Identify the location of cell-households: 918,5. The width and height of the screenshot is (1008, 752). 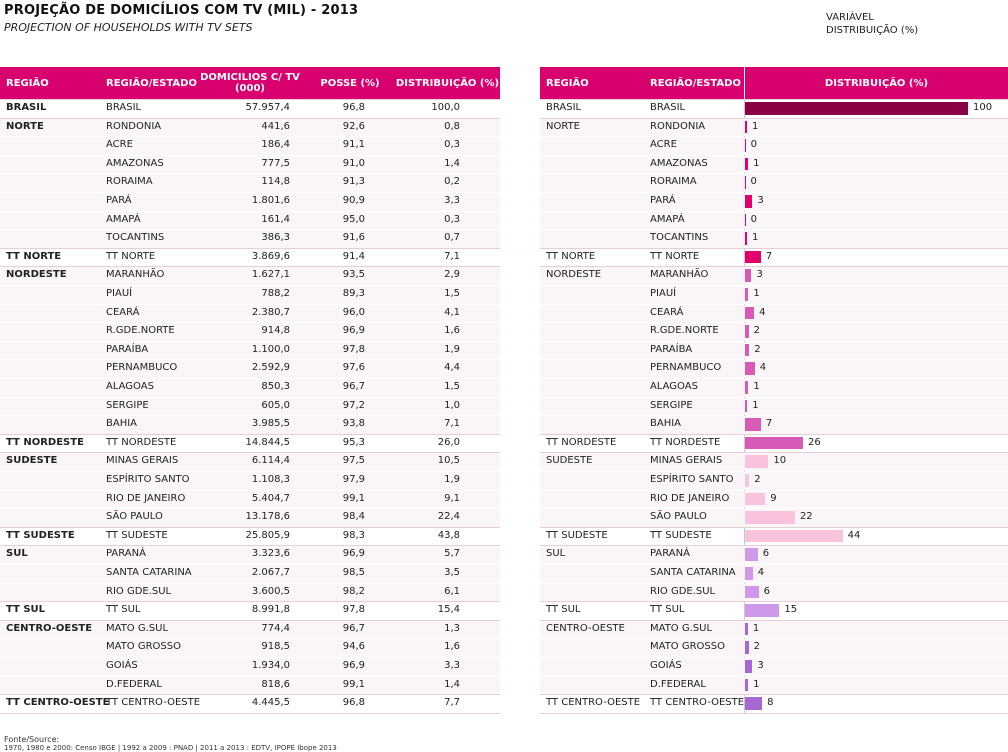
(275, 647).